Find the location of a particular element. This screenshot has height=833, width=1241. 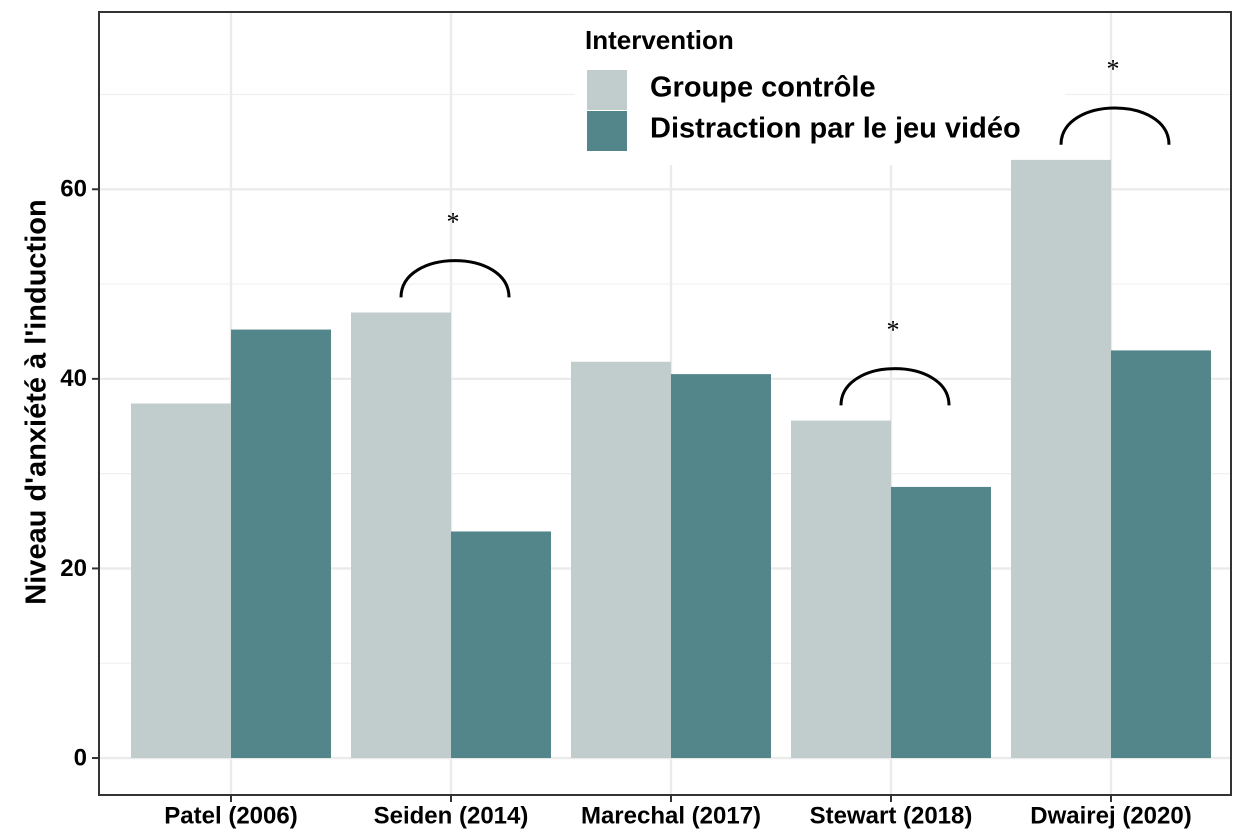

y-axis-title: Niveau d'anxiété à l'induction is located at coordinates (37, 401).